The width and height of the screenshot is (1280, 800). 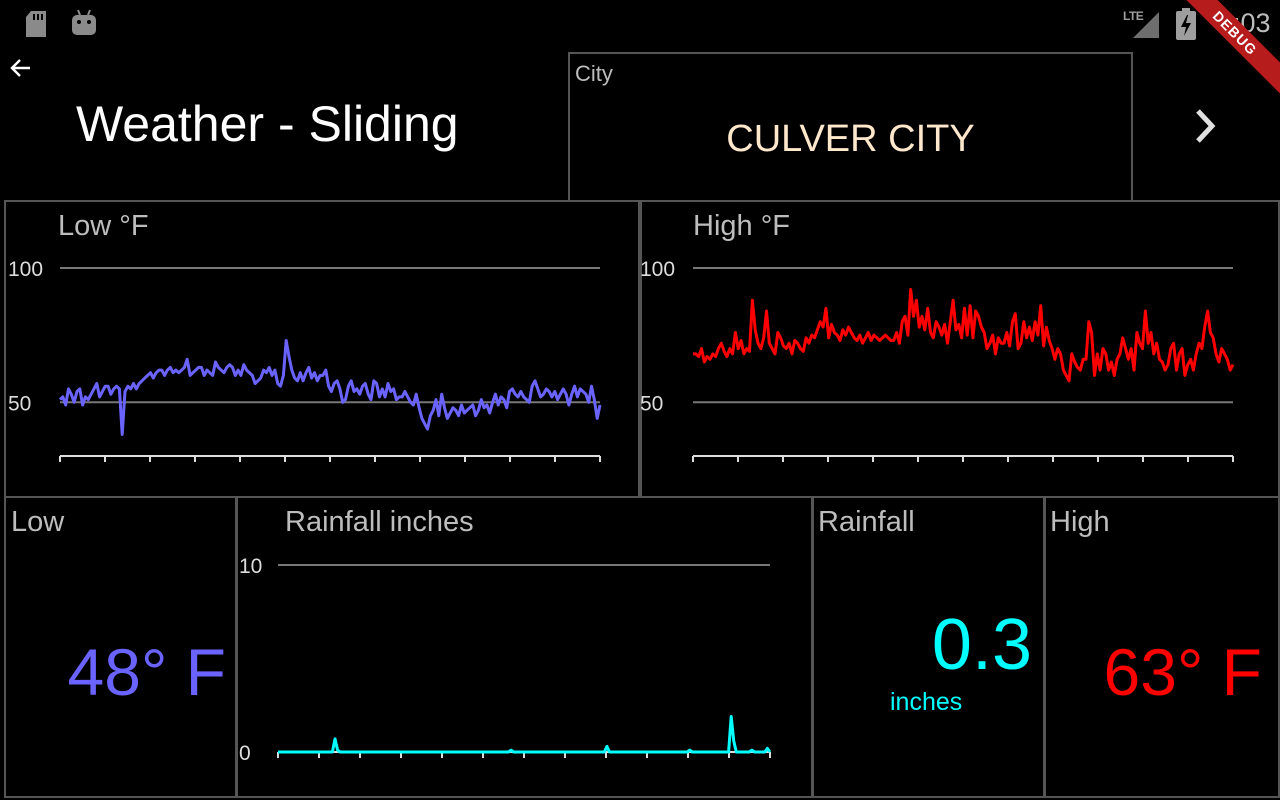 What do you see at coordinates (84, 25) in the screenshot?
I see `android-icon` at bounding box center [84, 25].